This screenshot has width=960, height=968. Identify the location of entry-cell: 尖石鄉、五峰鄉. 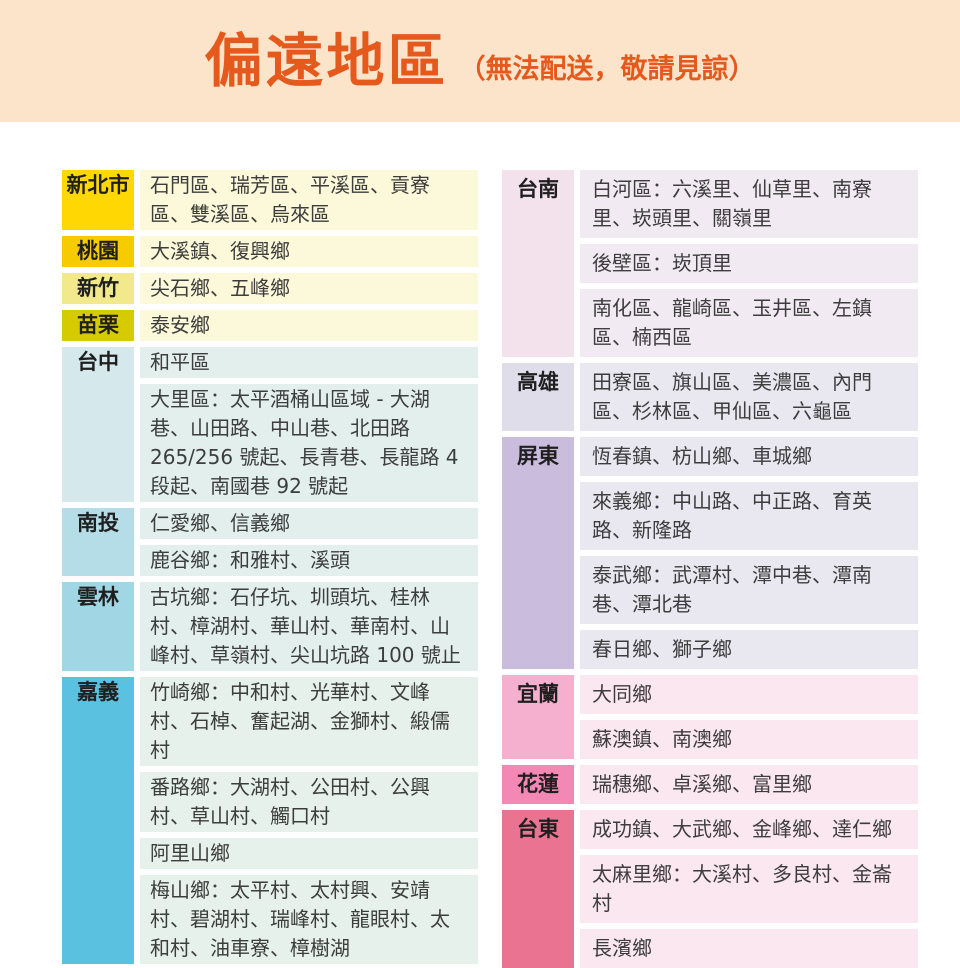
(309, 288).